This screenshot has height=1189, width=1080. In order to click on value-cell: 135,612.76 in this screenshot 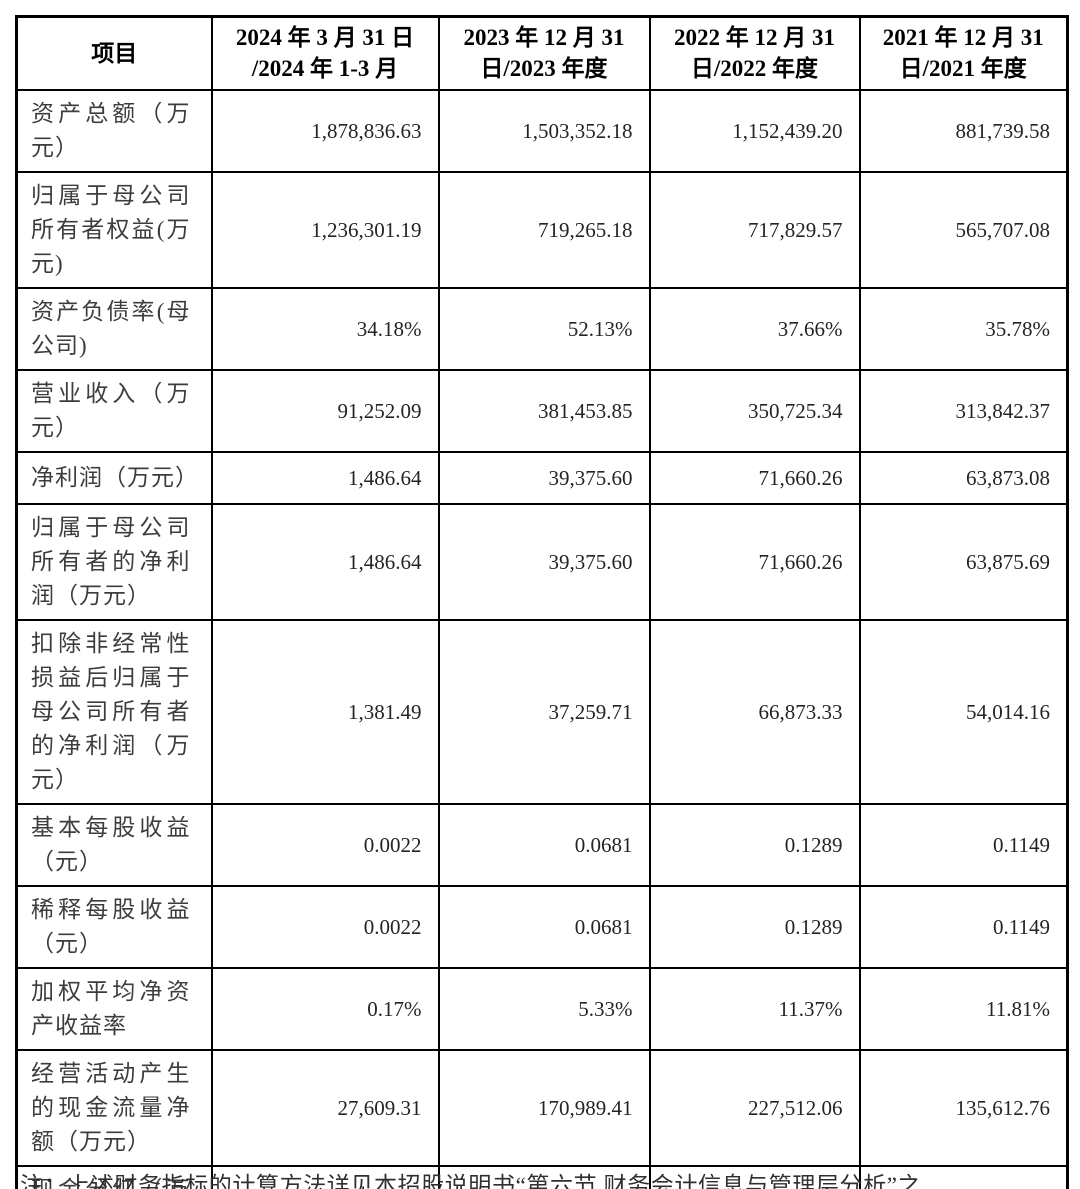, I will do `click(963, 1107)`.